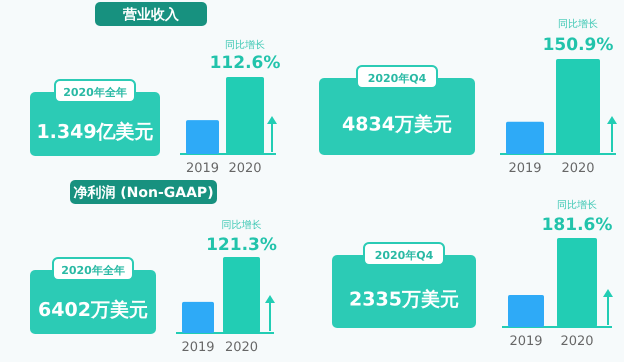 This screenshot has height=362, width=624. What do you see at coordinates (241, 245) in the screenshot?
I see `text: 121.3%` at bounding box center [241, 245].